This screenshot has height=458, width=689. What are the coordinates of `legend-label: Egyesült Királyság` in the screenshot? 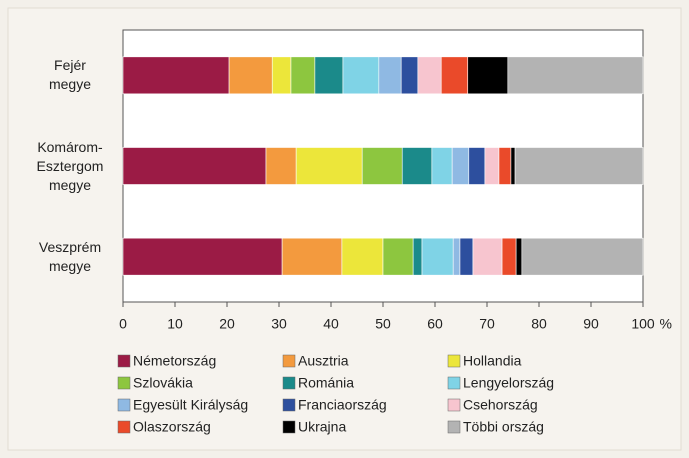 It's located at (190, 405).